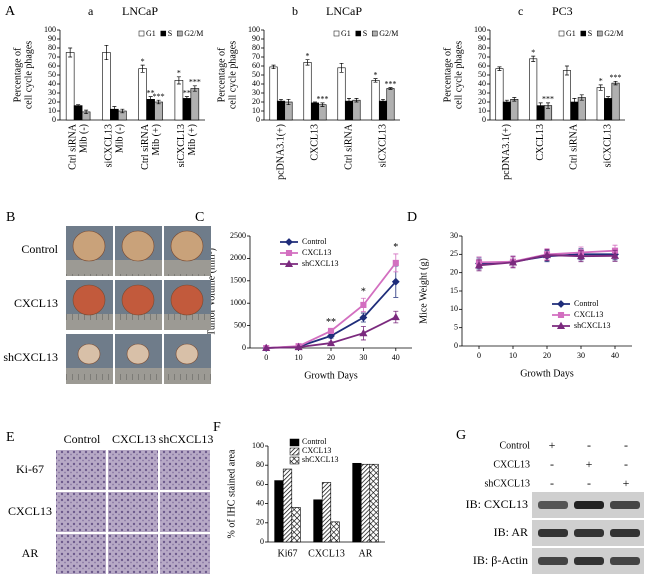  What do you see at coordinates (552, 445) in the screenshot?
I see `condition-sign: +` at bounding box center [552, 445].